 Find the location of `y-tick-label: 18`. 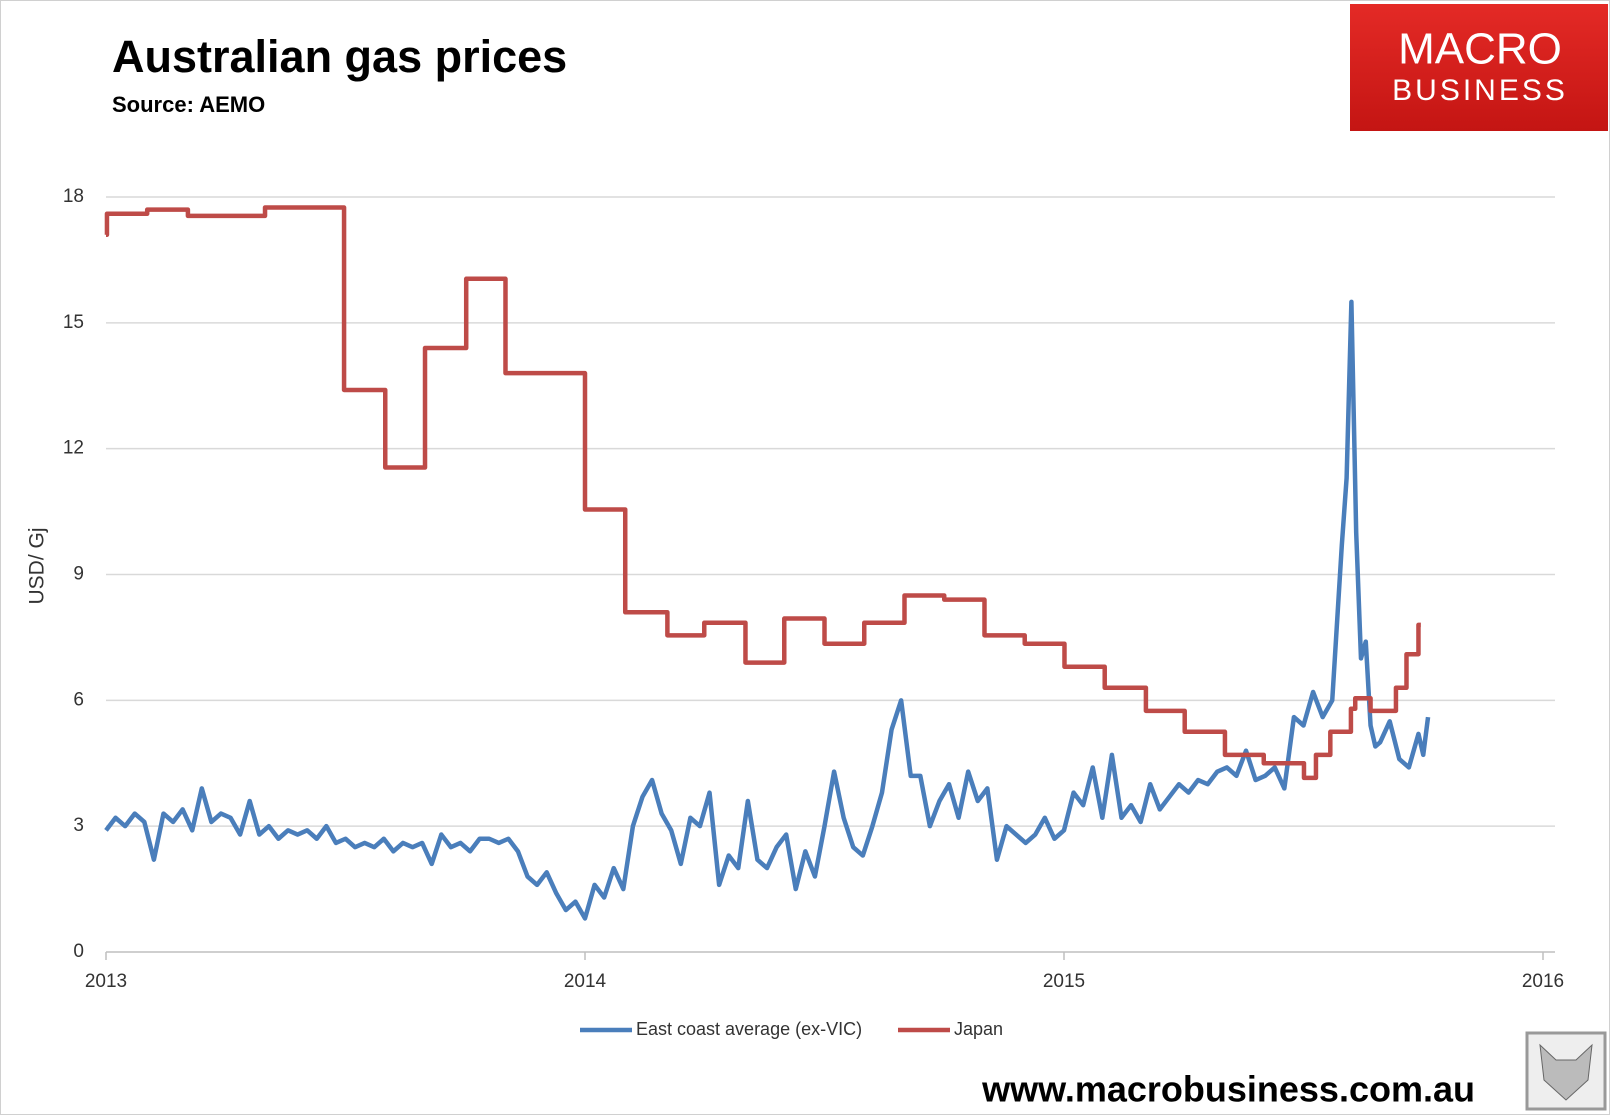

y-tick-label: 18 is located at coordinates (73, 196).